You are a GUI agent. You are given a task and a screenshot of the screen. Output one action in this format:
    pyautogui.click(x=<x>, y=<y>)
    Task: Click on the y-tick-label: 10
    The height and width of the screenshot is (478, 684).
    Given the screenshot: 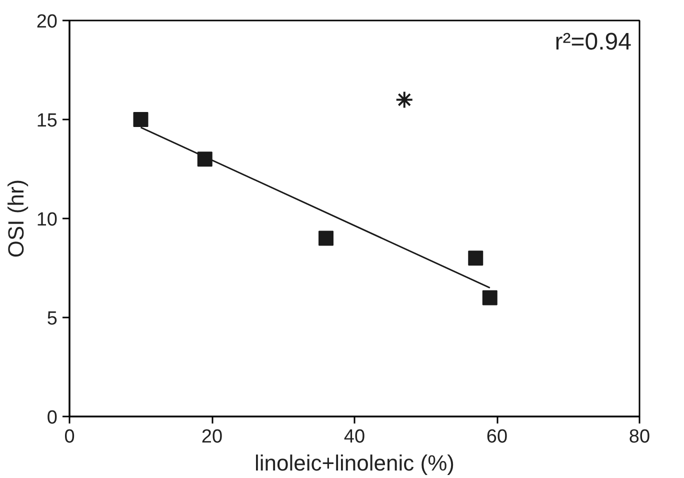 What is the action you would take?
    pyautogui.click(x=47, y=220)
    